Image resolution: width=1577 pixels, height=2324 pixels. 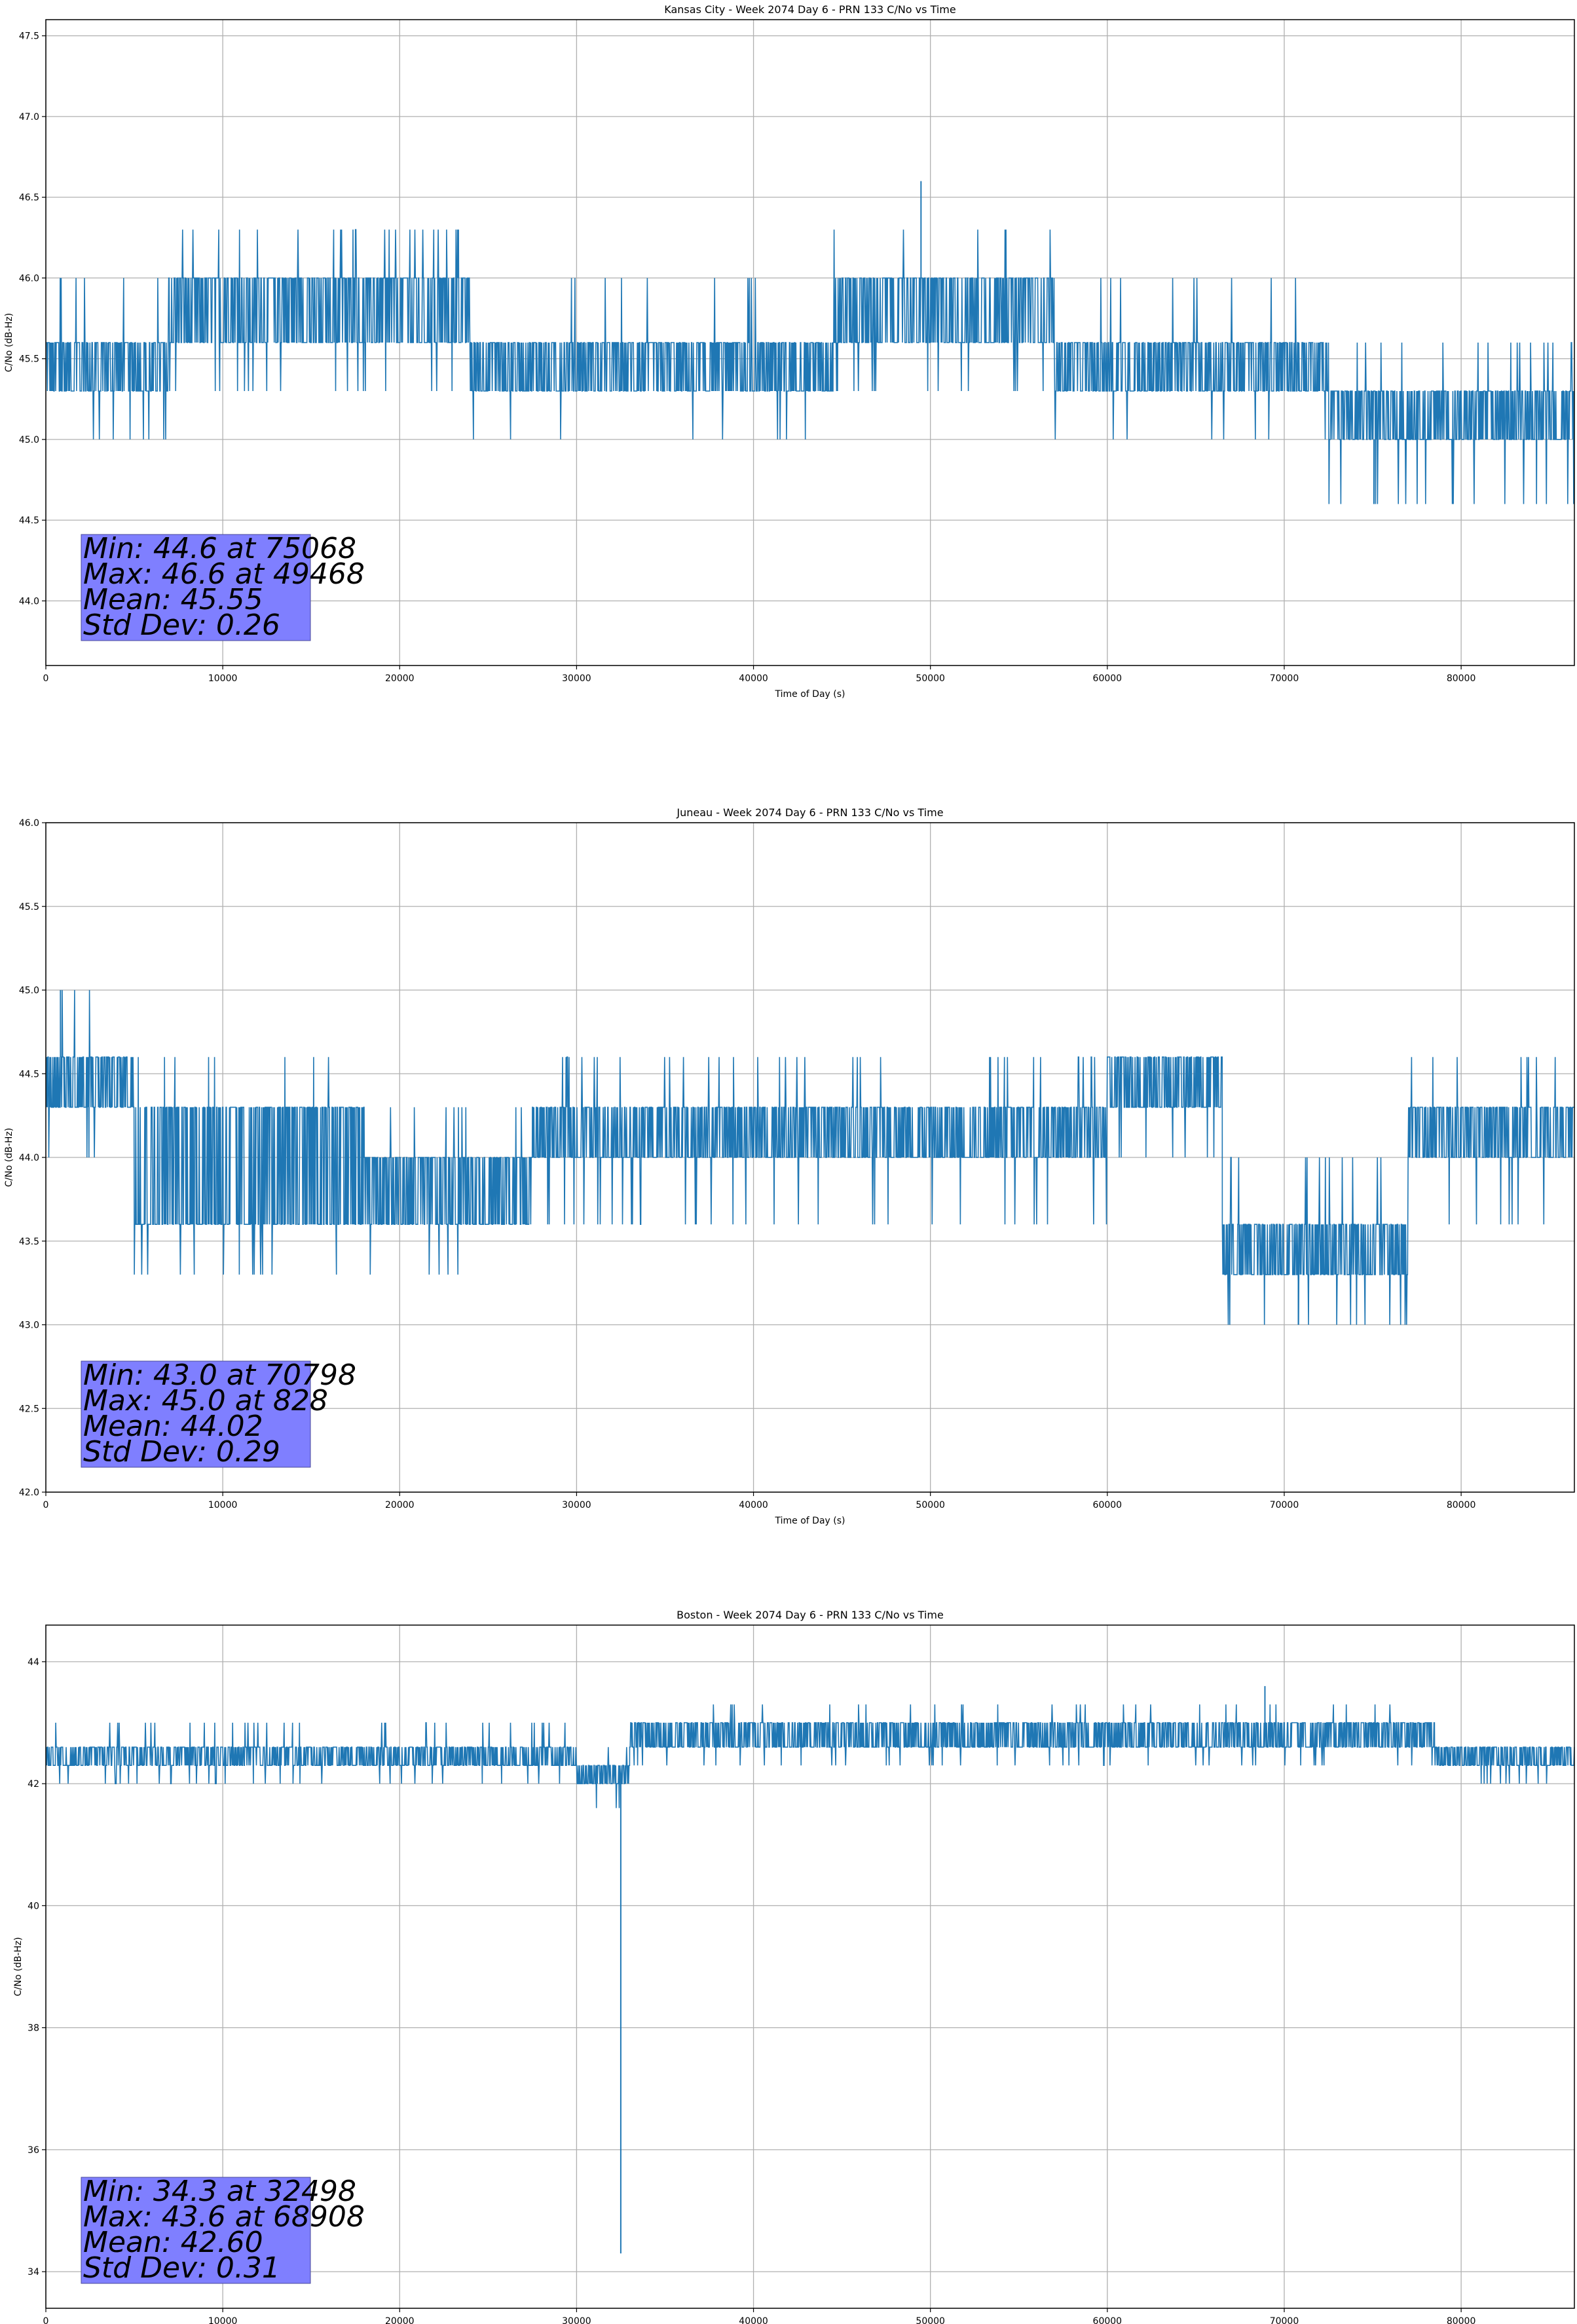 What do you see at coordinates (29, 36) in the screenshot?
I see `y-tick-label: 47.5` at bounding box center [29, 36].